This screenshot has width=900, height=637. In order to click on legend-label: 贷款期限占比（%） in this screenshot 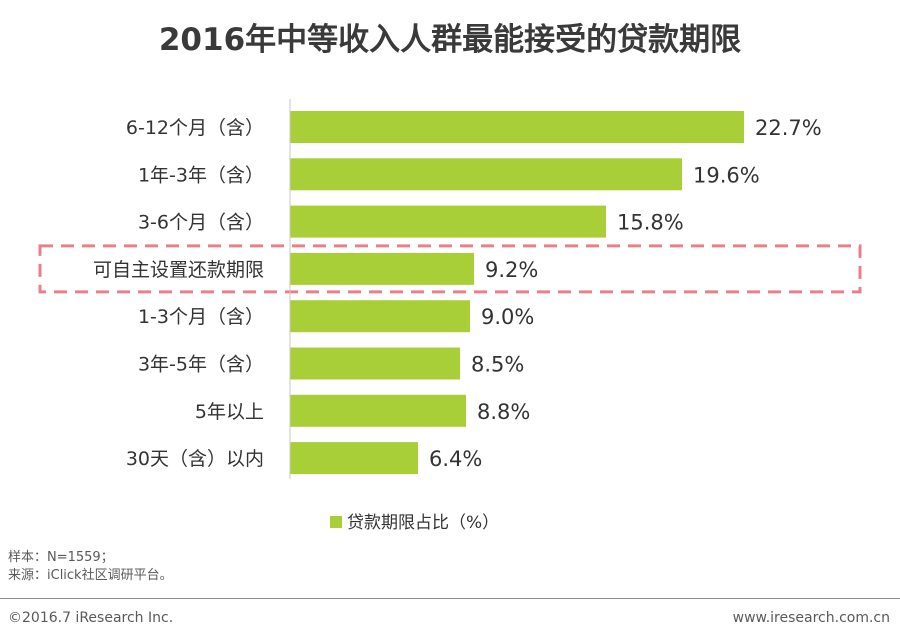, I will do `click(423, 523)`.